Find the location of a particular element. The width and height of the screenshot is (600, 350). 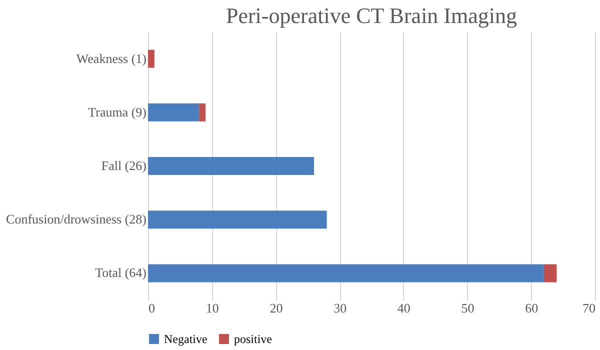

x-tick-label: 30 is located at coordinates (340, 308).